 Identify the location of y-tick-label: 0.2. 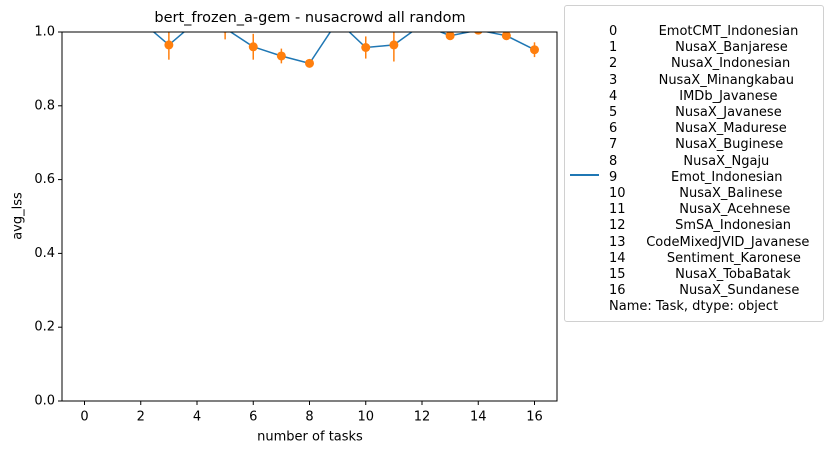
(44, 327).